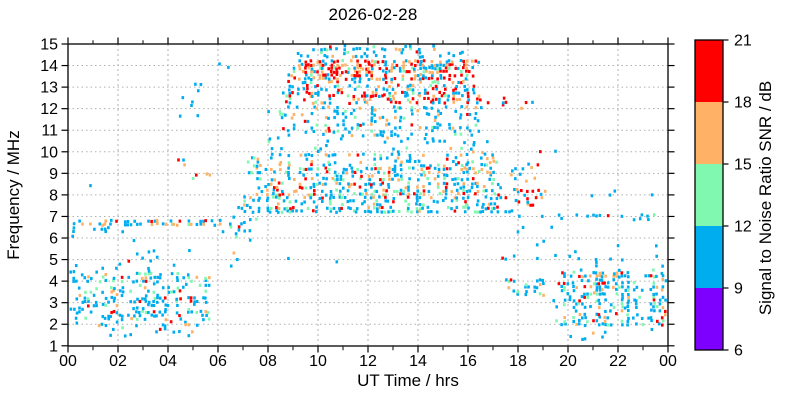  I want to click on y-tick-label: 9, so click(53, 174).